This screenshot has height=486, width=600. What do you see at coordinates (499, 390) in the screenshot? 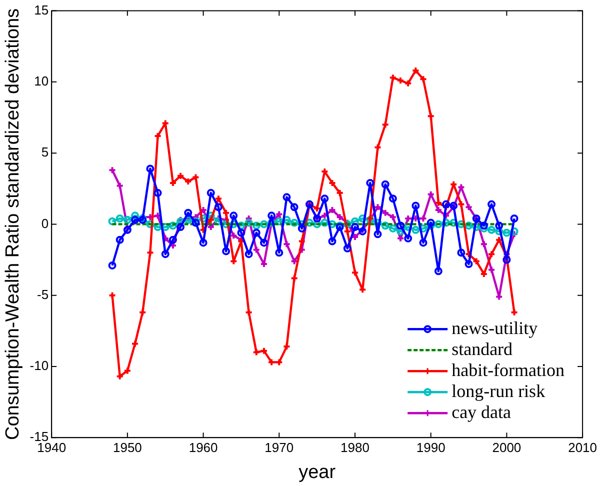
I see `legend-label: long-run risk` at bounding box center [499, 390].